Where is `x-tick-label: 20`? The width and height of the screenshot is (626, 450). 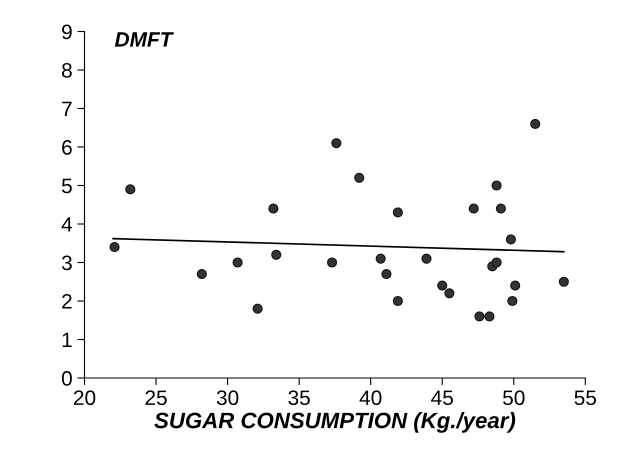
x-tick-label: 20 is located at coordinates (85, 398).